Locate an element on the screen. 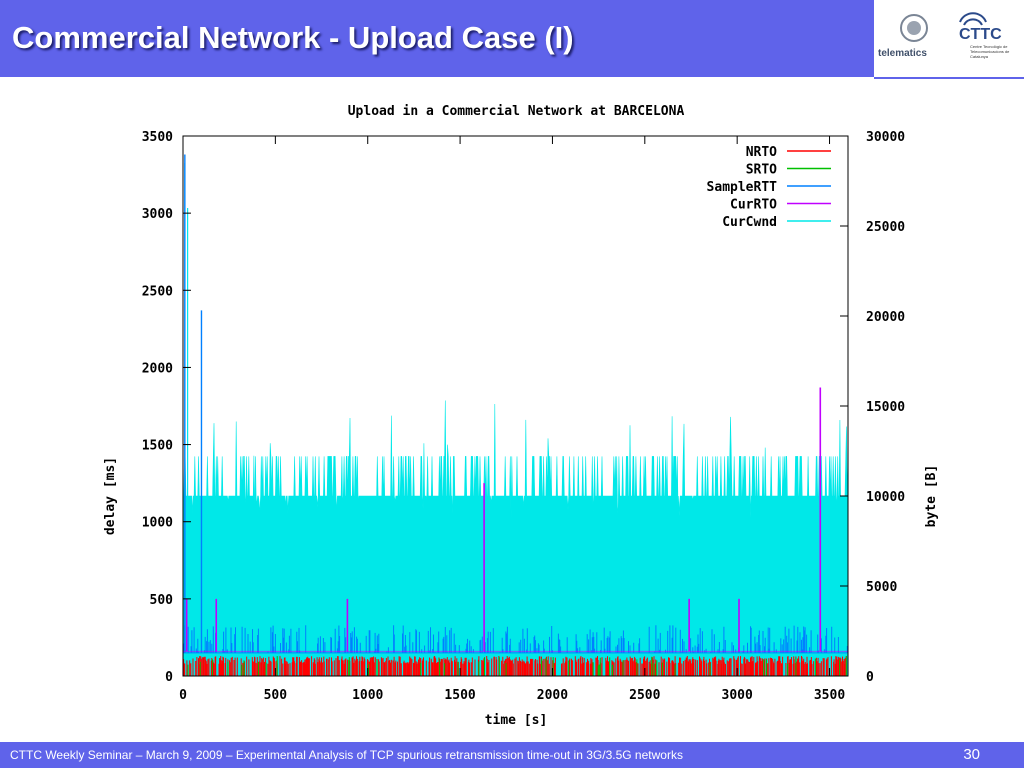  legend-label-curcwnd: CurCwnd is located at coordinates (749, 222).